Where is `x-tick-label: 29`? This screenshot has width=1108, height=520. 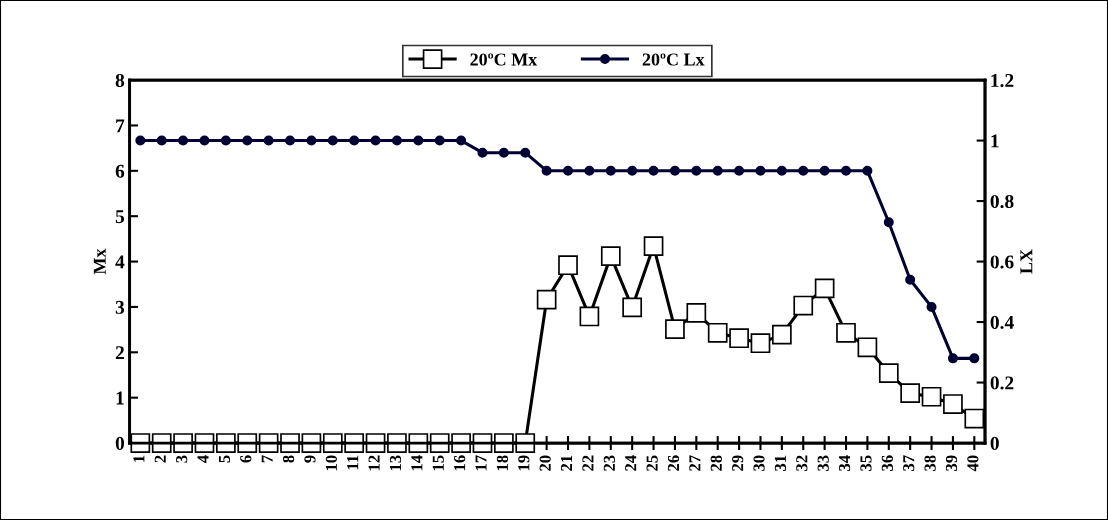 x-tick-label: 29 is located at coordinates (738, 463).